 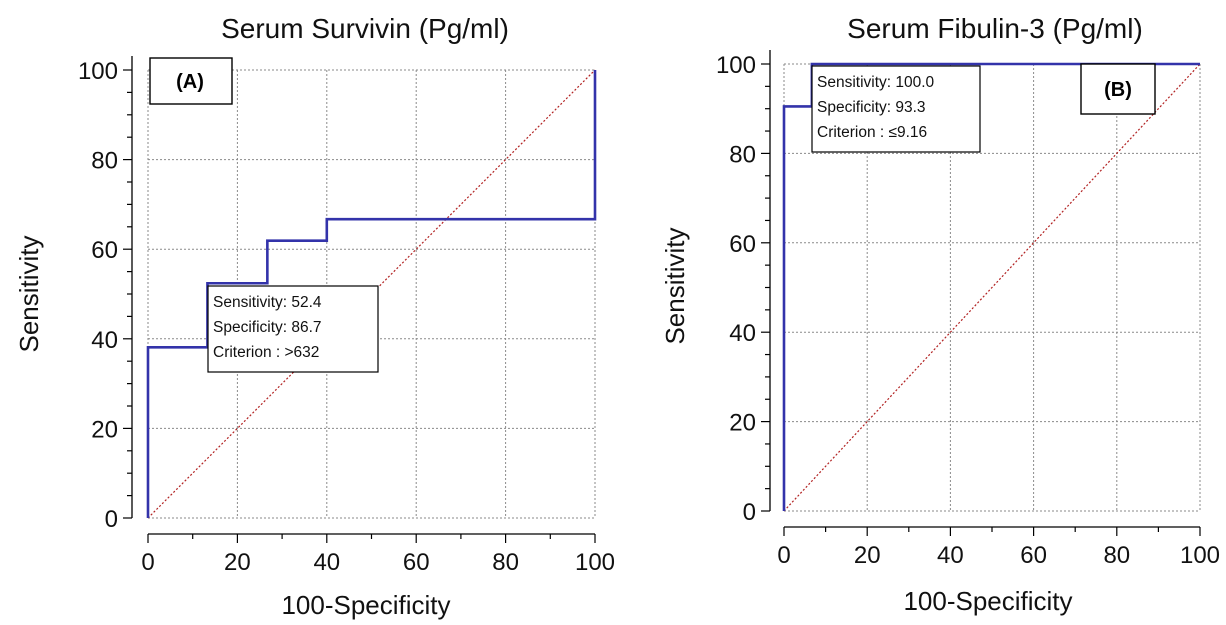 What do you see at coordinates (872, 132) in the screenshot?
I see `annotation-text: Criterion : ≤9.16` at bounding box center [872, 132].